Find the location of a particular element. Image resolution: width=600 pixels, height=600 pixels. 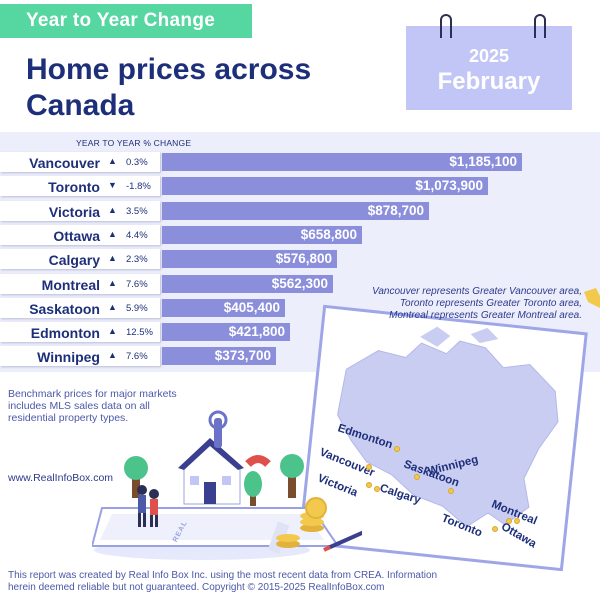

calendar-year: 2025 is located at coordinates (489, 56).